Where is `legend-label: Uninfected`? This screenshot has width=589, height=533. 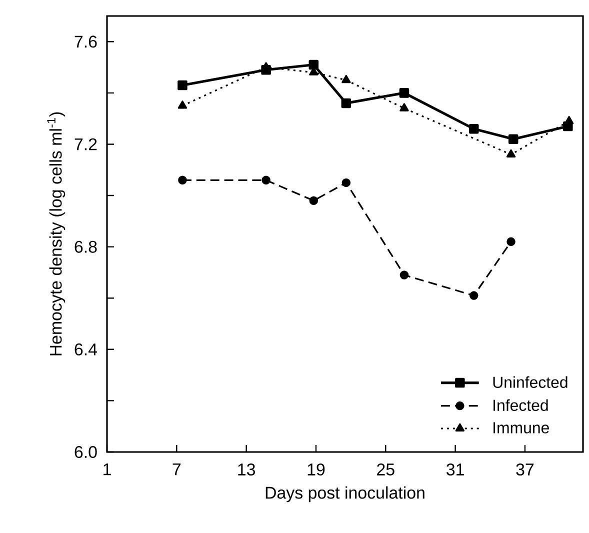
legend-label: Uninfected is located at coordinates (530, 382).